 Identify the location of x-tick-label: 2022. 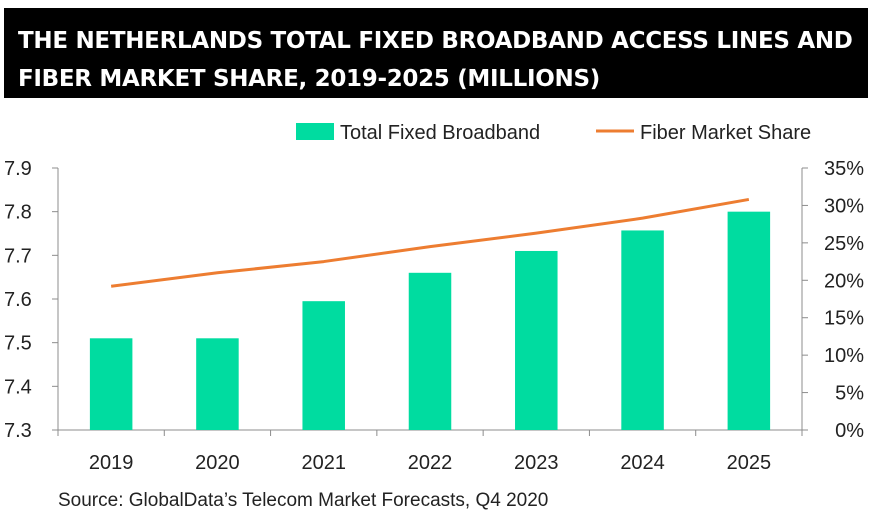
(430, 463).